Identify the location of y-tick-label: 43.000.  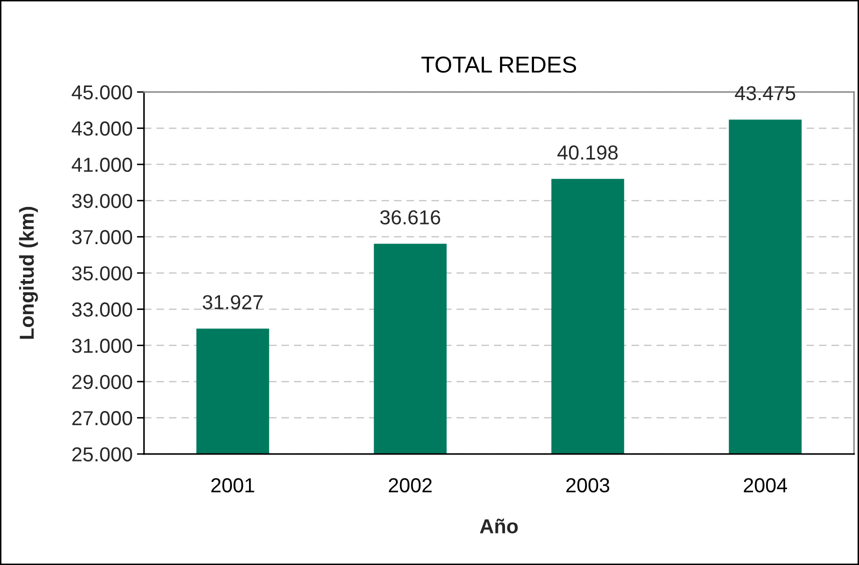
(102, 128).